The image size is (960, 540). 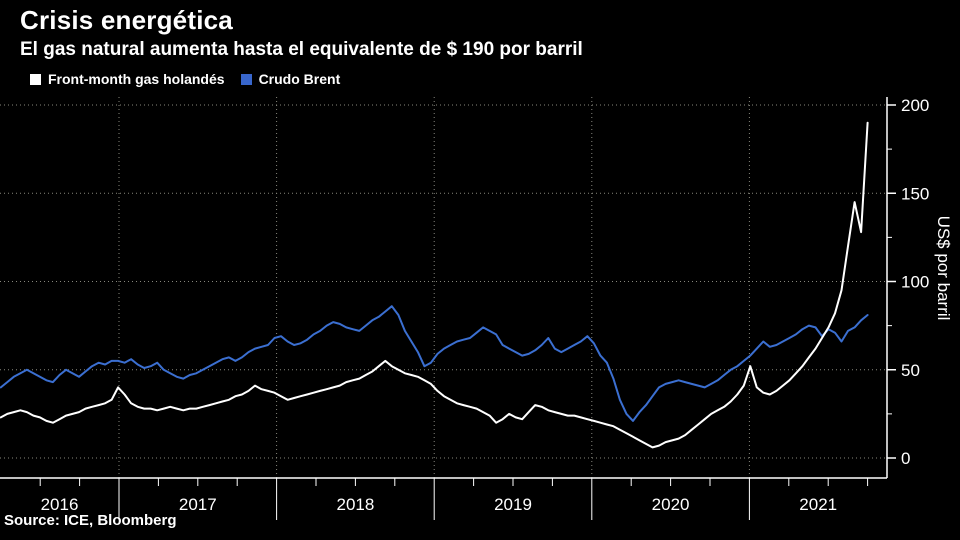 I want to click on chart-title: Crisis energética, so click(x=126, y=20).